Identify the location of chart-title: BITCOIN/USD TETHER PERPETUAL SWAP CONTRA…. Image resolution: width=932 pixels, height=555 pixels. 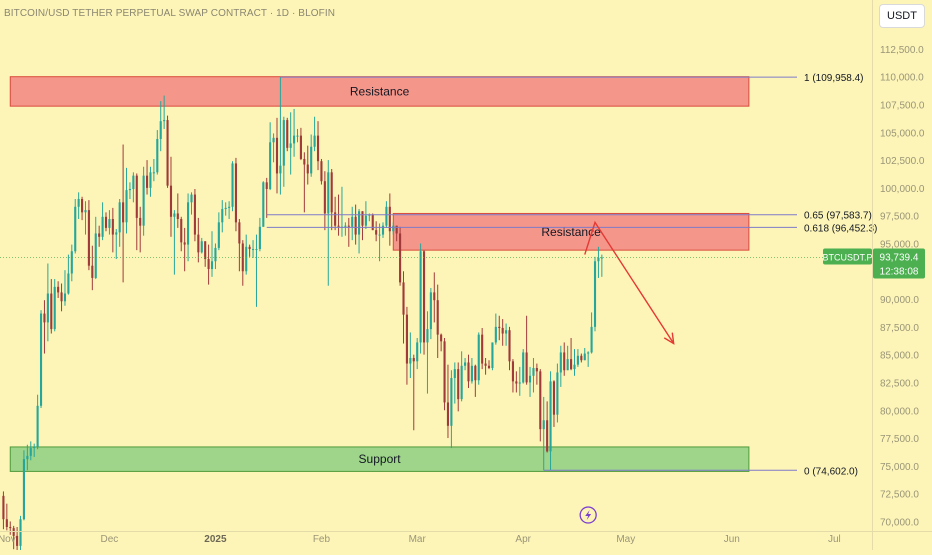
(170, 13).